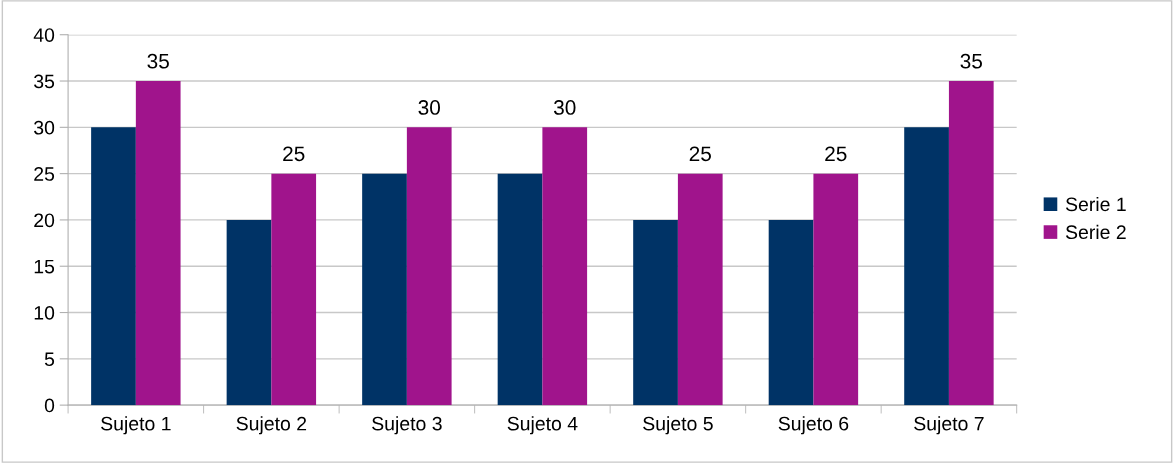  What do you see at coordinates (542, 425) in the screenshot?
I see `x-tick-label: Sujeto 4` at bounding box center [542, 425].